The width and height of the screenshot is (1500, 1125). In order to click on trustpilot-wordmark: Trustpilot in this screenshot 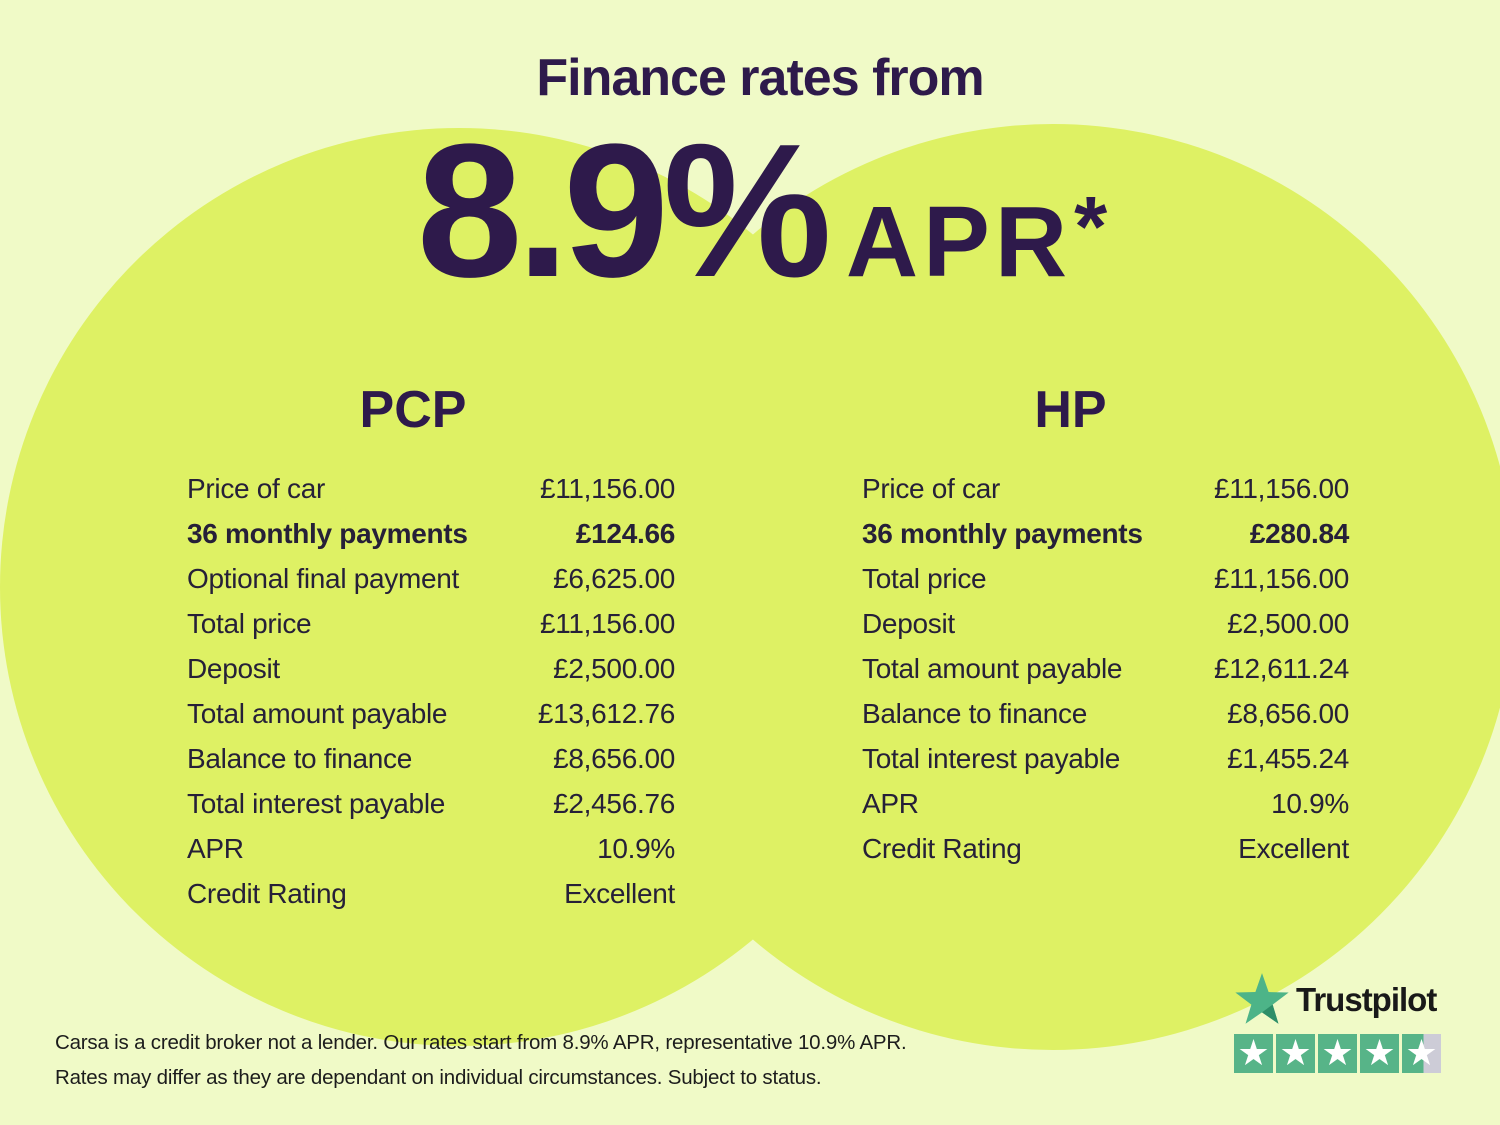, I will do `click(1366, 999)`.